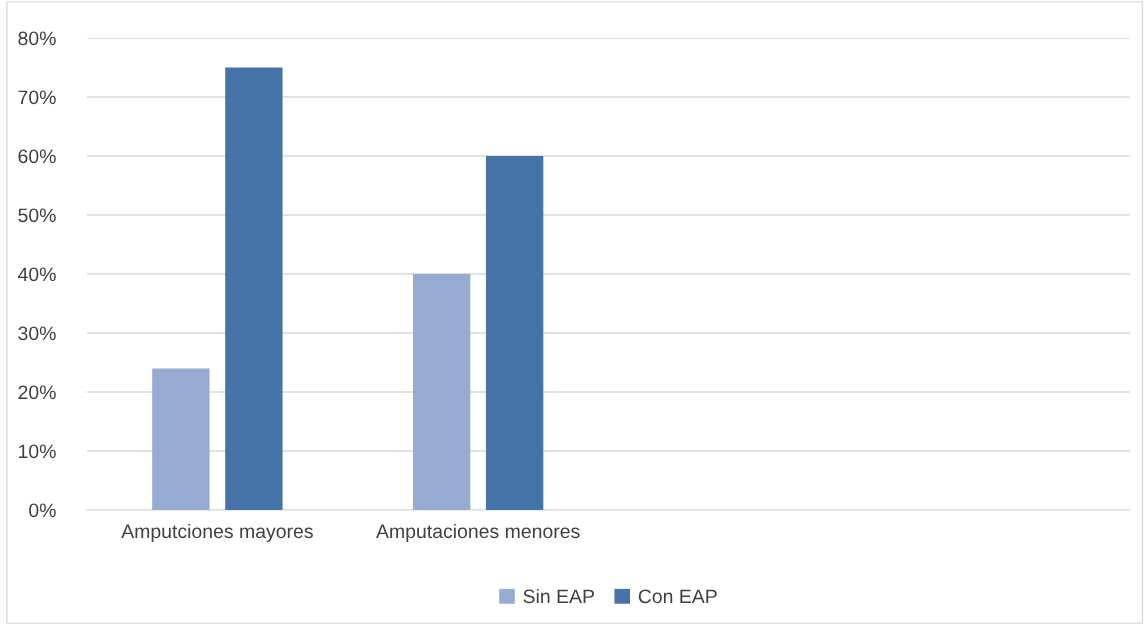  I want to click on y-tick-label: 40%, so click(36, 274).